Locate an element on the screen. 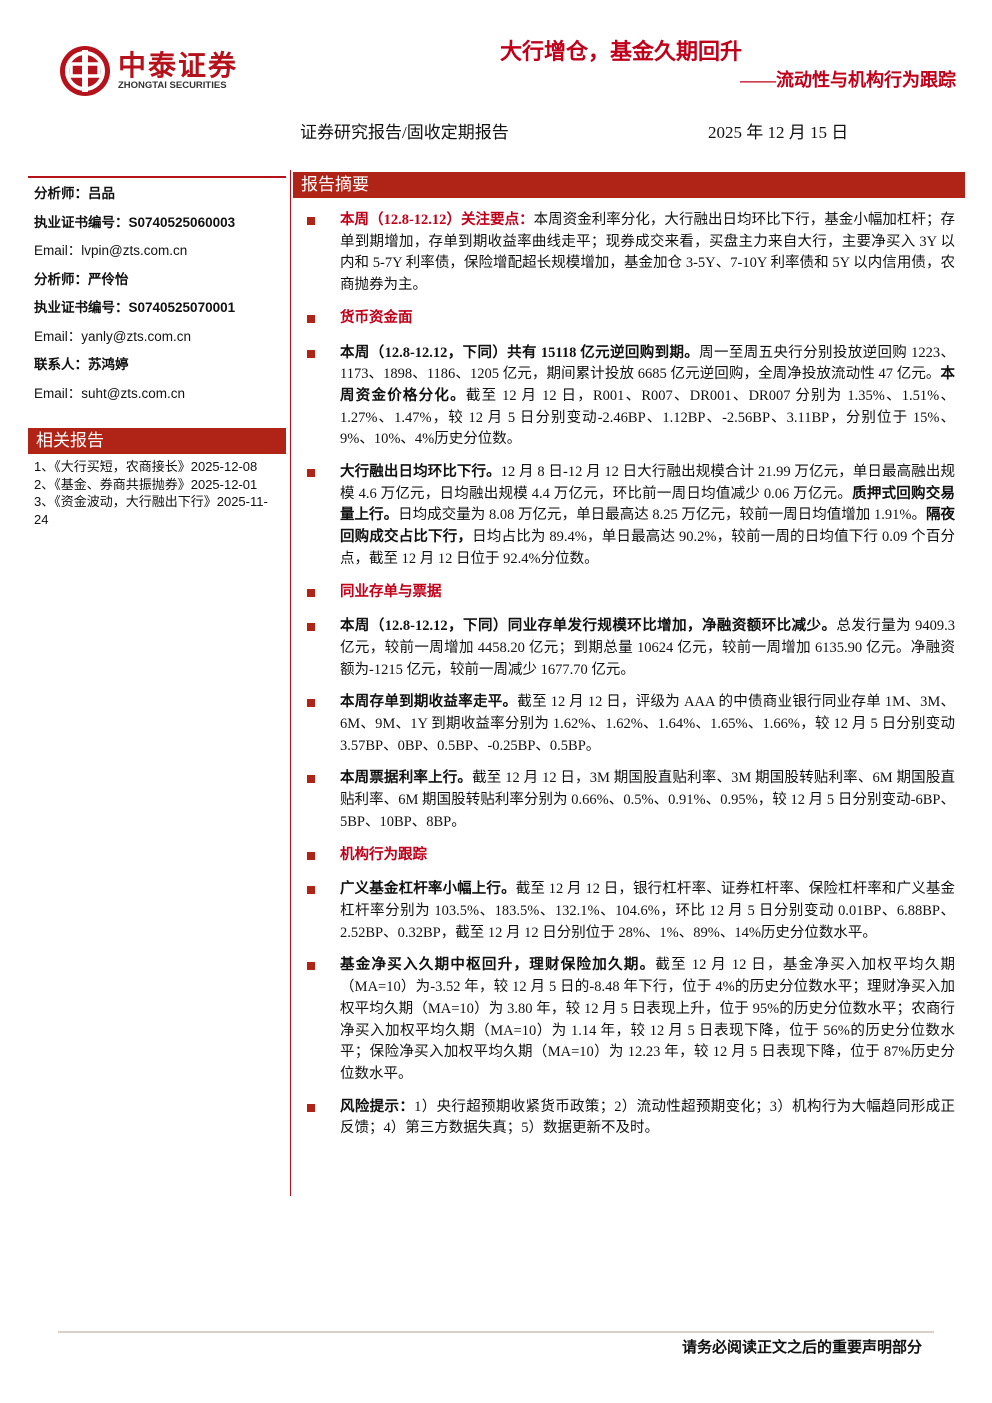 This screenshot has height=1403, width=992. contact-value: lvpin@zts.com.cn is located at coordinates (134, 250).